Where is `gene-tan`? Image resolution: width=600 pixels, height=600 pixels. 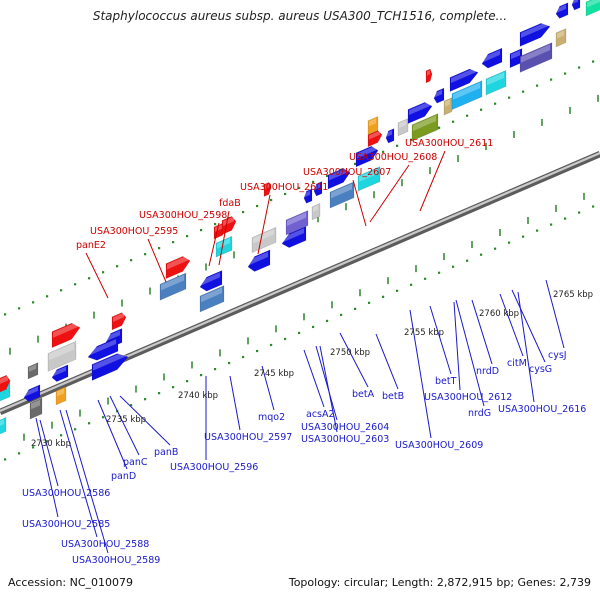 gene-tan is located at coordinates (561, 38).